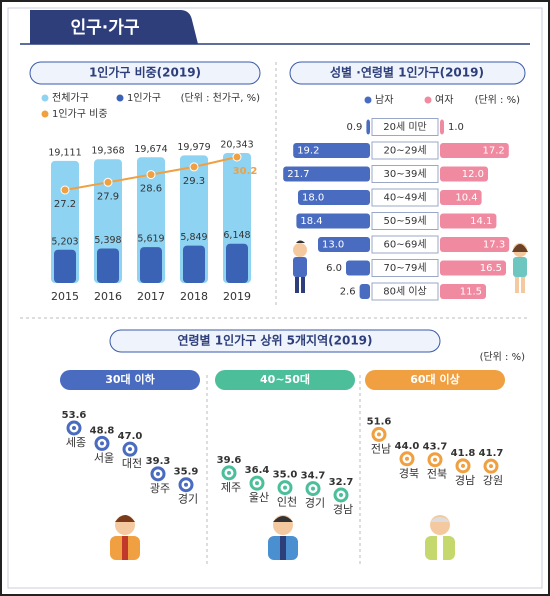  I want to click on group-label: 40~50대, so click(285, 379).